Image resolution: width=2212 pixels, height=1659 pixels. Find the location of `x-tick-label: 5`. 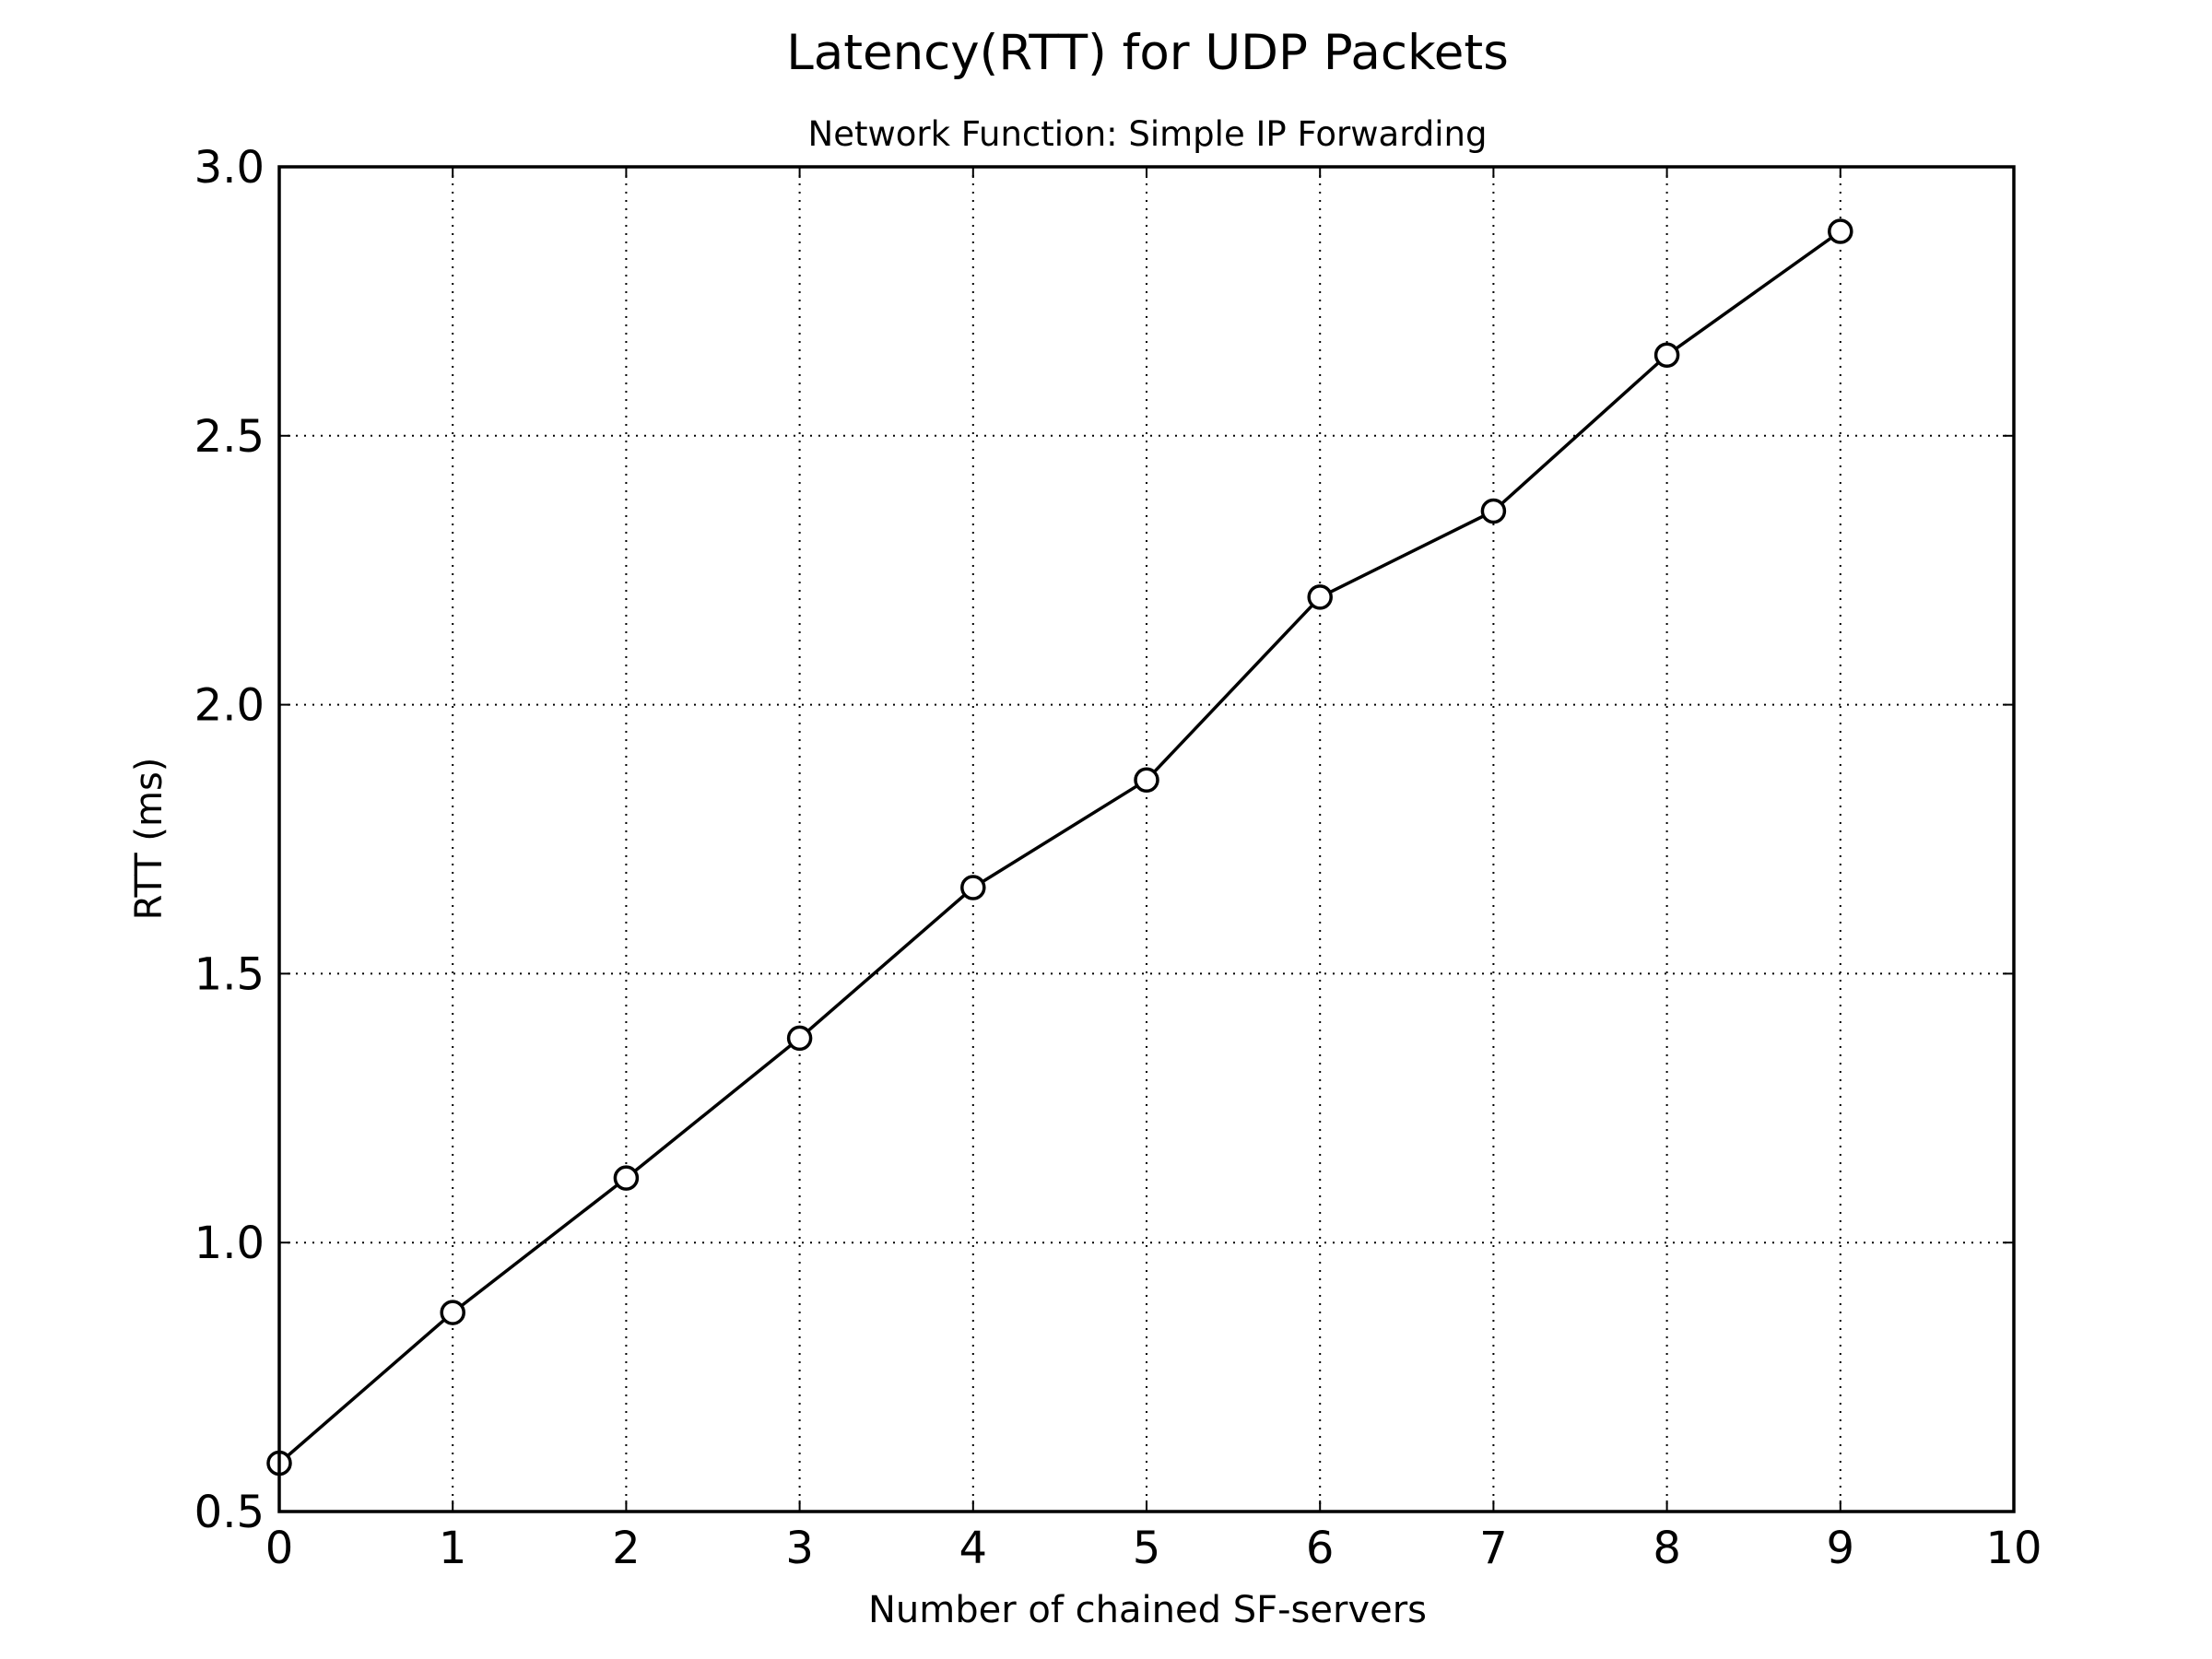

x-tick-label: 5 is located at coordinates (1147, 1548).